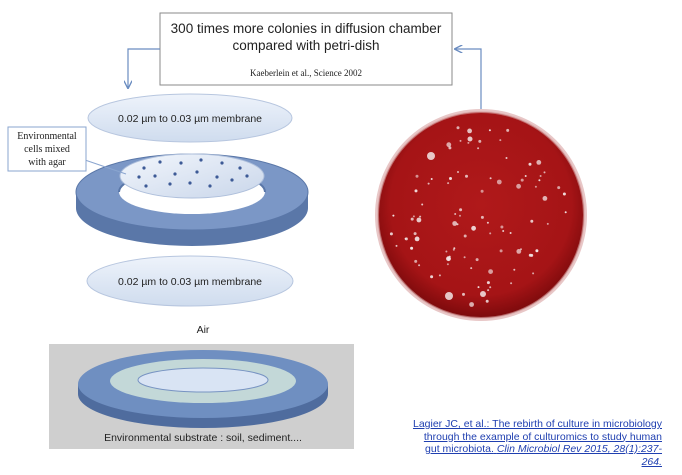 The height and width of the screenshot is (475, 682). I want to click on bottom-membrane-label: 0.02 µm to 0.03 µm membrane, so click(190, 282).